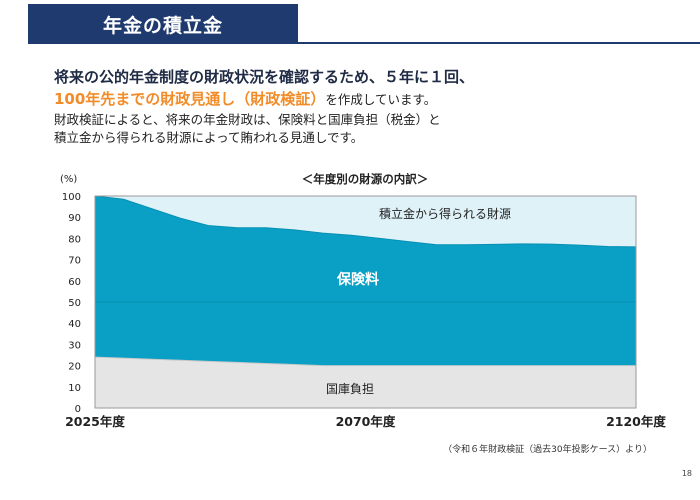 The height and width of the screenshot is (500, 700). Describe the element at coordinates (71, 197) in the screenshot. I see `y-tick-label: 100` at that location.